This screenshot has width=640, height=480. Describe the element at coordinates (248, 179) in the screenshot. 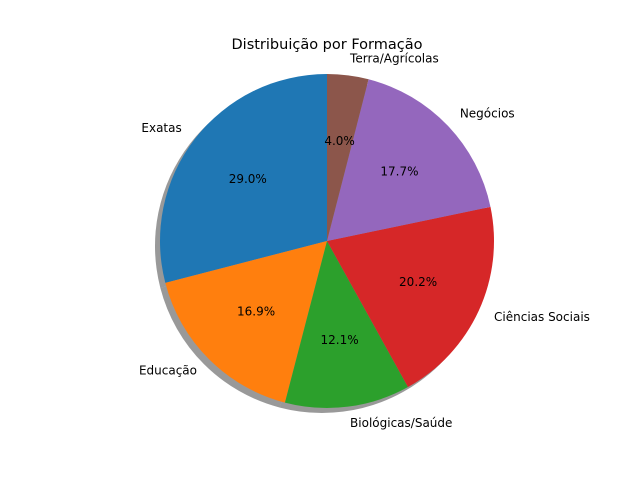

I see `slice-percent-exatas: 29.0%` at that location.